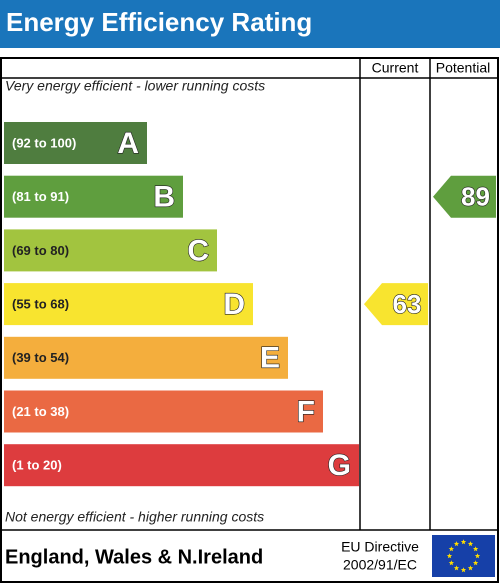 The image size is (500, 583). What do you see at coordinates (407, 304) in the screenshot?
I see `current-value: 63` at bounding box center [407, 304].